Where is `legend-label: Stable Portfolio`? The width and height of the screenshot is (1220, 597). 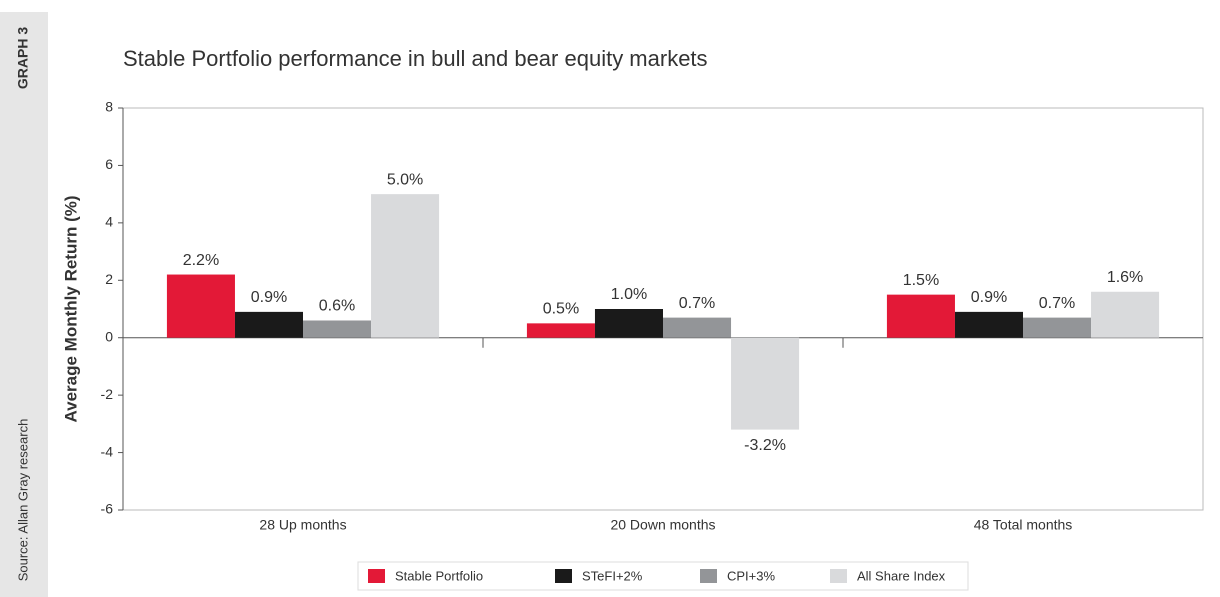
legend-label: Stable Portfolio is located at coordinates (439, 575).